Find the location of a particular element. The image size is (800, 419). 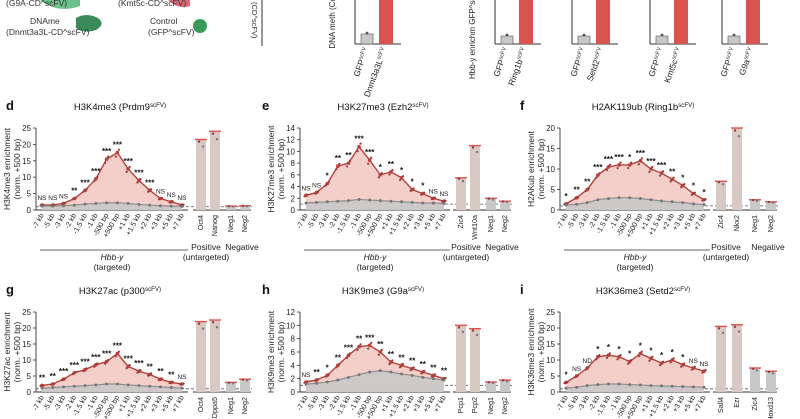

y-tick-label: 0 is located at coordinates (29, 392).